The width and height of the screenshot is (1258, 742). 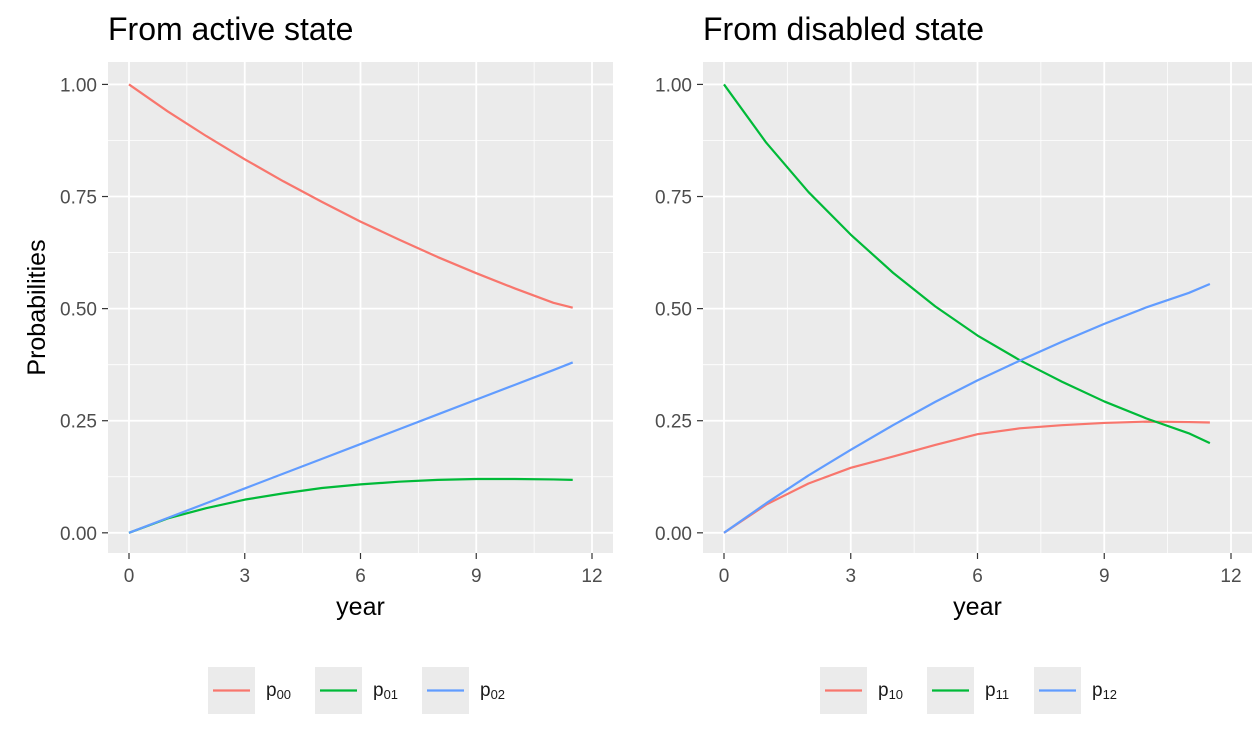 I want to click on legend-item-p02: p02, so click(x=463, y=690).